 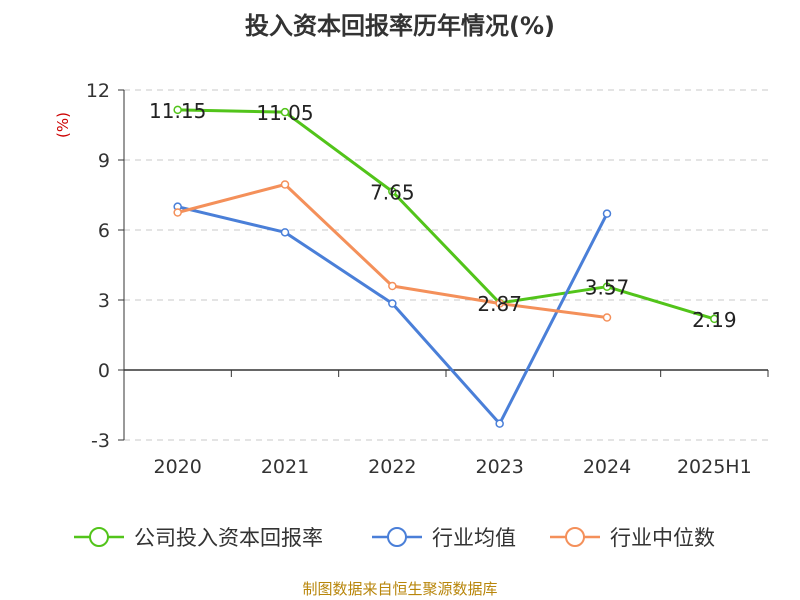 What do you see at coordinates (400, 26) in the screenshot?
I see `chart-title: 投入资本回报率历年情况(%)` at bounding box center [400, 26].